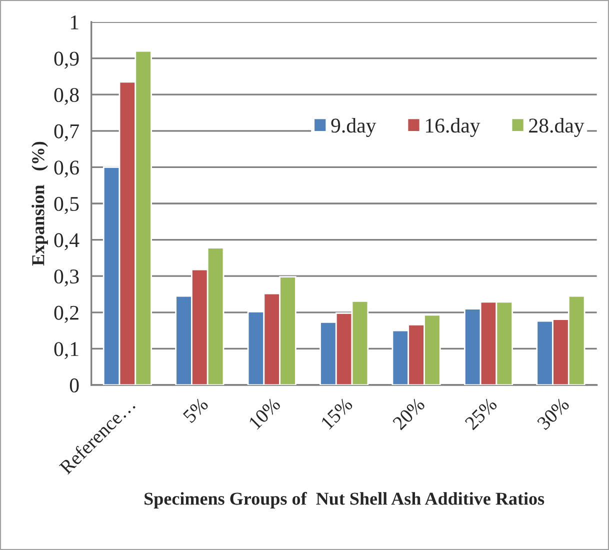  What do you see at coordinates (74, 22) in the screenshot?
I see `y-tick-label: 1` at bounding box center [74, 22].